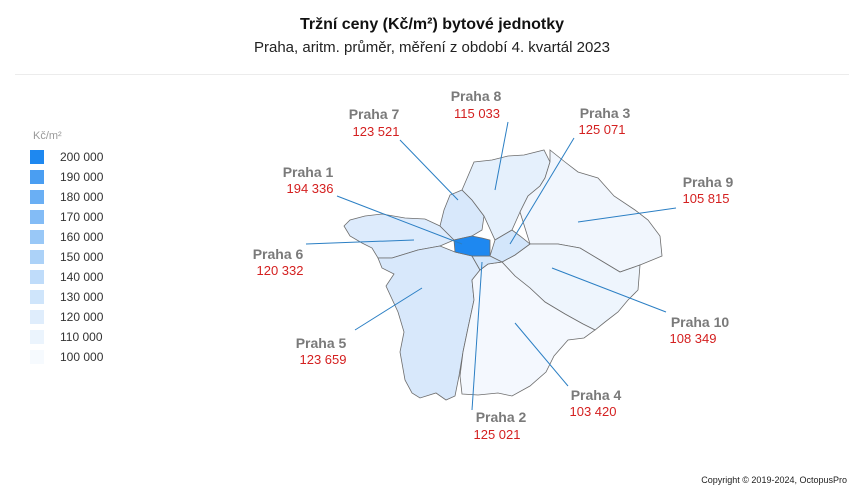 This screenshot has width=864, height=495. Describe the element at coordinates (82, 257) in the screenshot. I see `legend-label: 150 000` at that location.